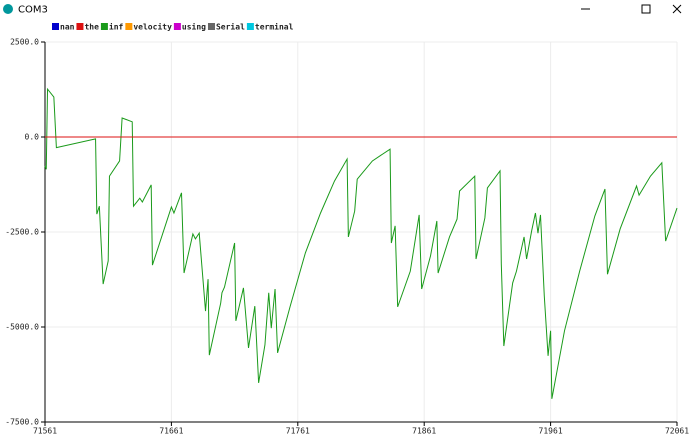 This screenshot has width=690, height=438. I want to click on legend-label: using, so click(194, 27).